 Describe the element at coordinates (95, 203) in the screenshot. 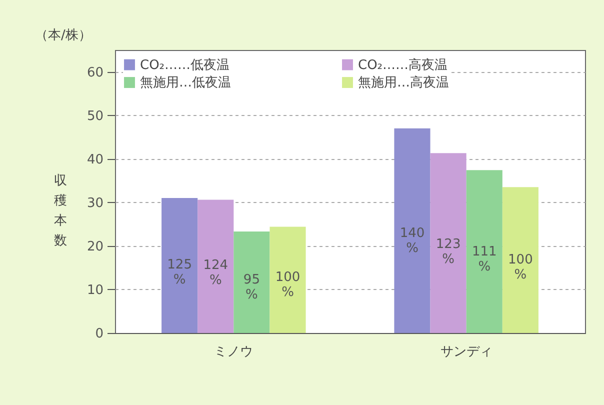

I see `y-tick-label: 30` at that location.